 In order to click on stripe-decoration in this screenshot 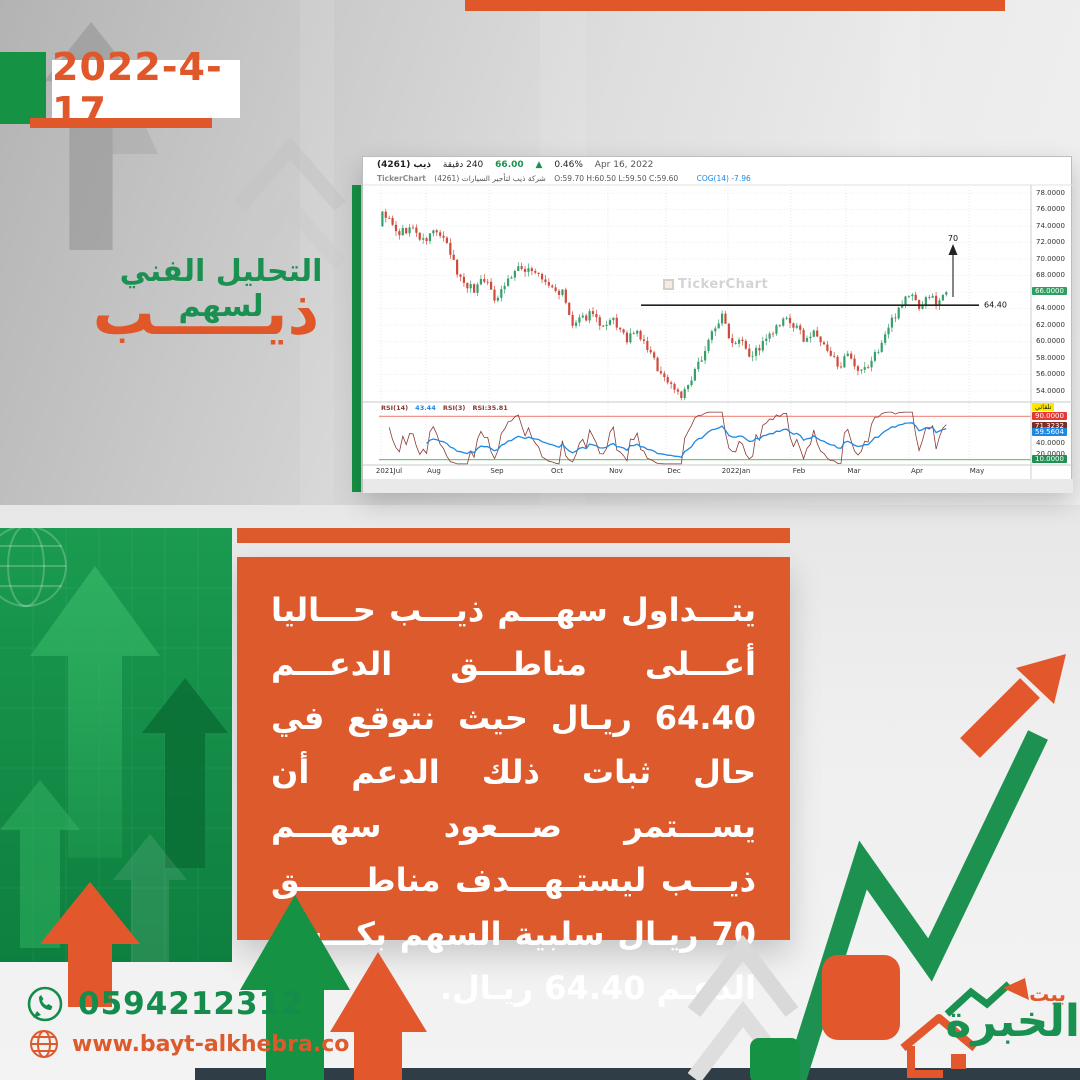, I will do `click(317, 252)`.